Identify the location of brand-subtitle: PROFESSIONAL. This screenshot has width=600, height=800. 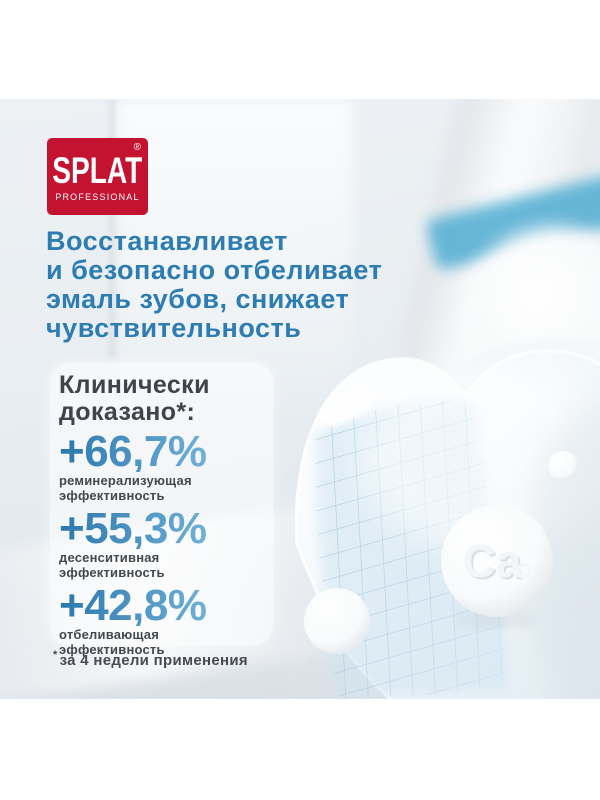
(97, 196).